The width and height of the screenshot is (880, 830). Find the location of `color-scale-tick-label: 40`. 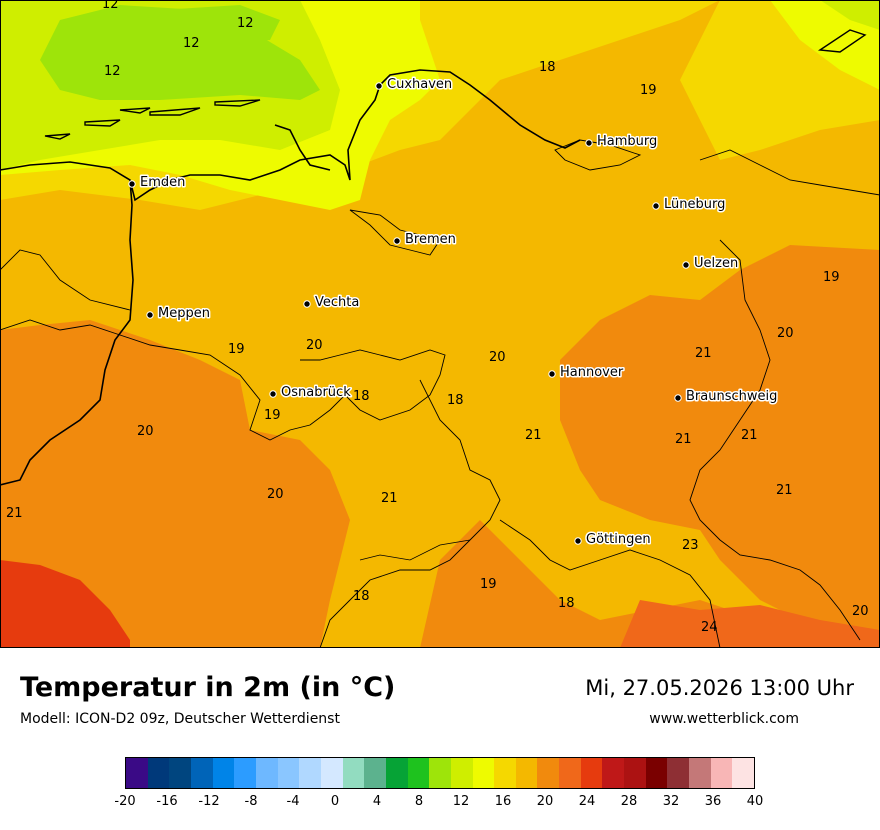

color-scale-tick-label: 40 is located at coordinates (755, 801).